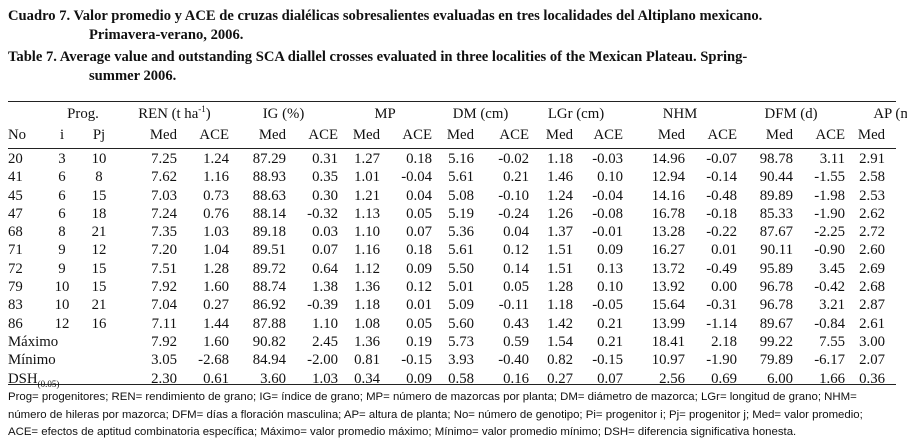 The height and width of the screenshot is (446, 907). I want to click on table-cell: 18, so click(99, 213).